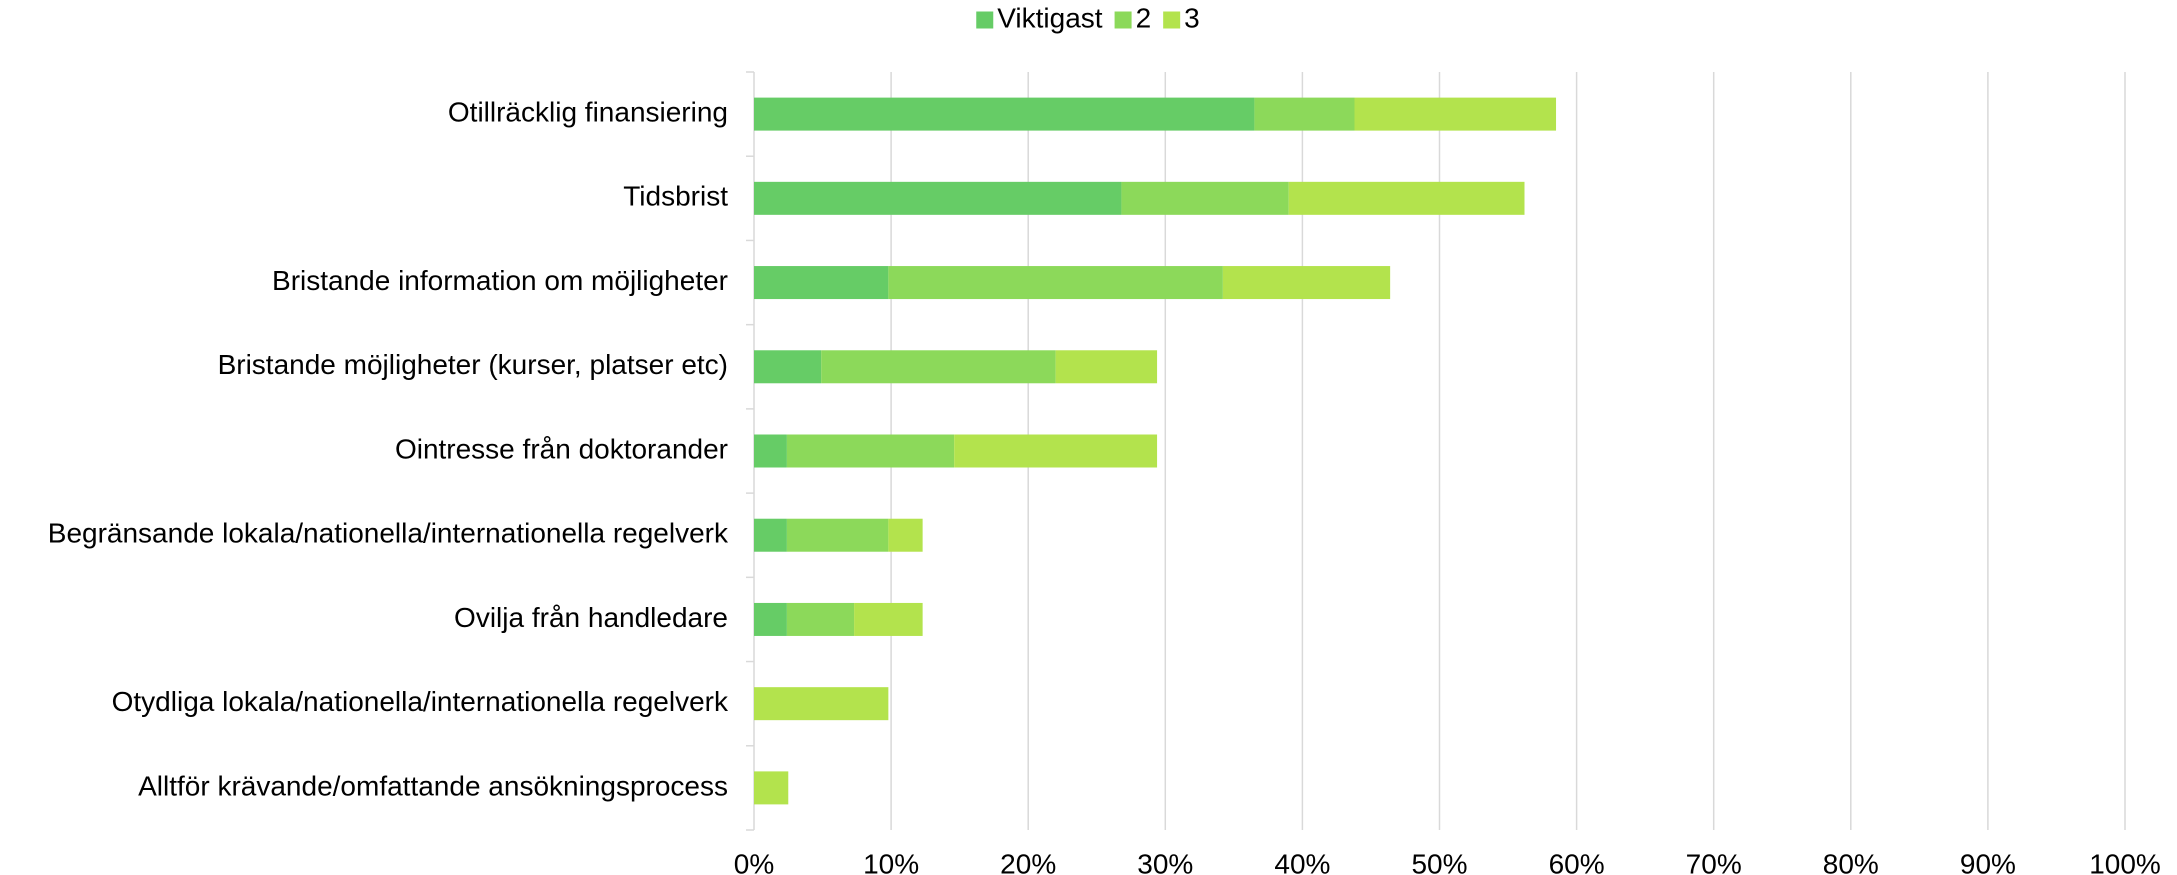 The image size is (2177, 875). I want to click on x-tick-label: 90%, so click(1988, 861).